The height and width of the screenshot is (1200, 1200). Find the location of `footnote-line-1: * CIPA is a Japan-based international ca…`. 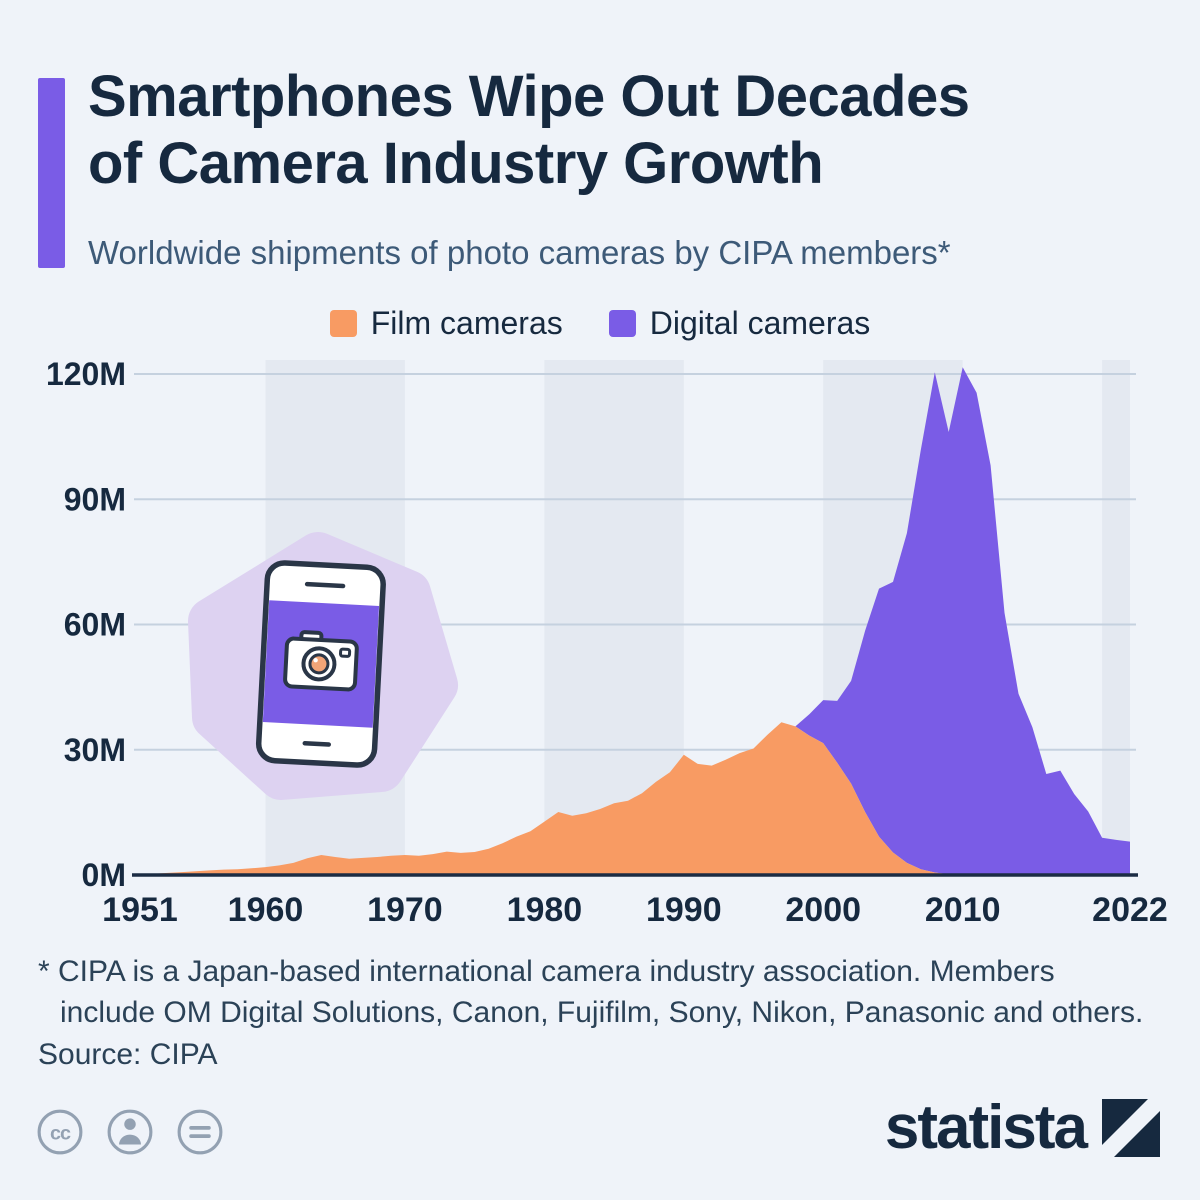

footnote-line-1: * CIPA is a Japan-based international ca… is located at coordinates (546, 971).